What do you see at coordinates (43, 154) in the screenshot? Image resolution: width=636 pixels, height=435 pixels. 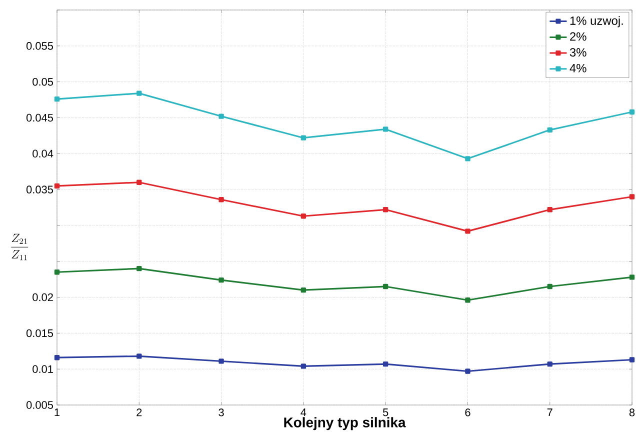 I see `y-tick-label: 0.04` at bounding box center [43, 154].